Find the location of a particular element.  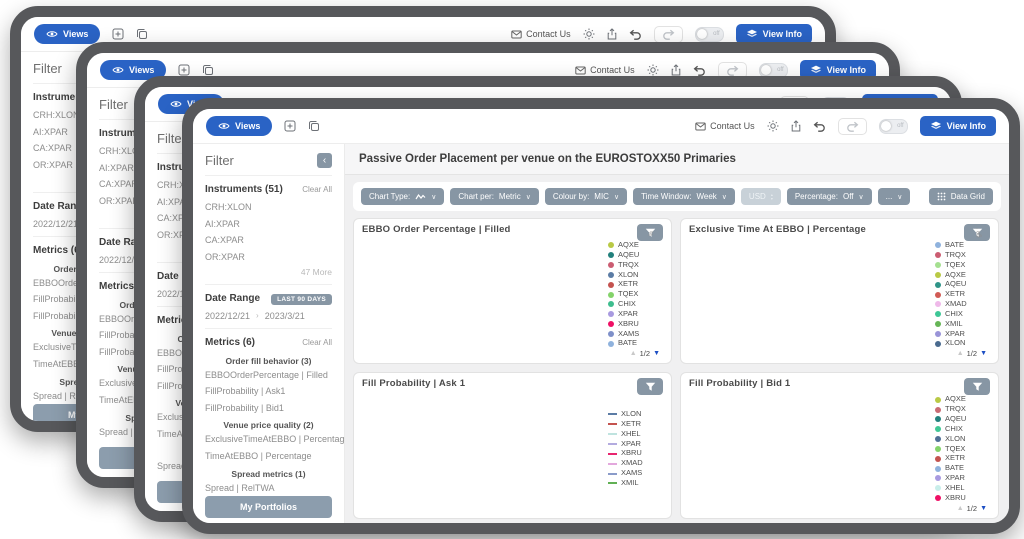

instruments-more-link: 47 More is located at coordinates (316, 271).